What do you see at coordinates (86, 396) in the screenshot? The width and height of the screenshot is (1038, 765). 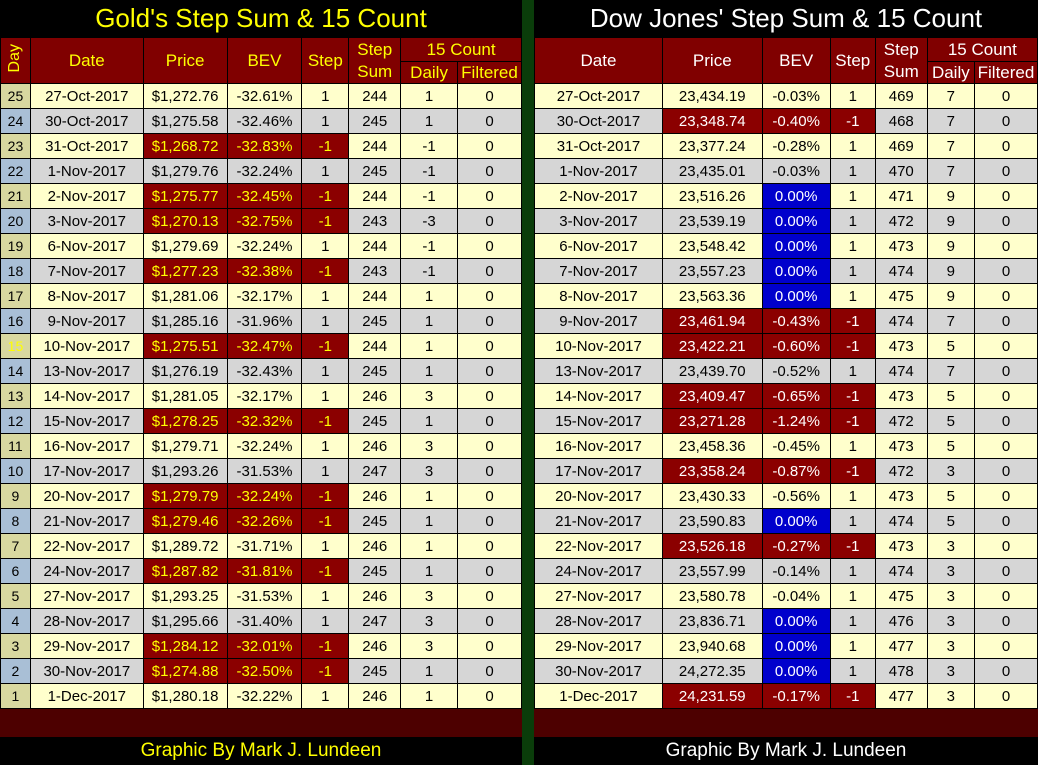 I see `date-cell: 14-Nov-2017` at bounding box center [86, 396].